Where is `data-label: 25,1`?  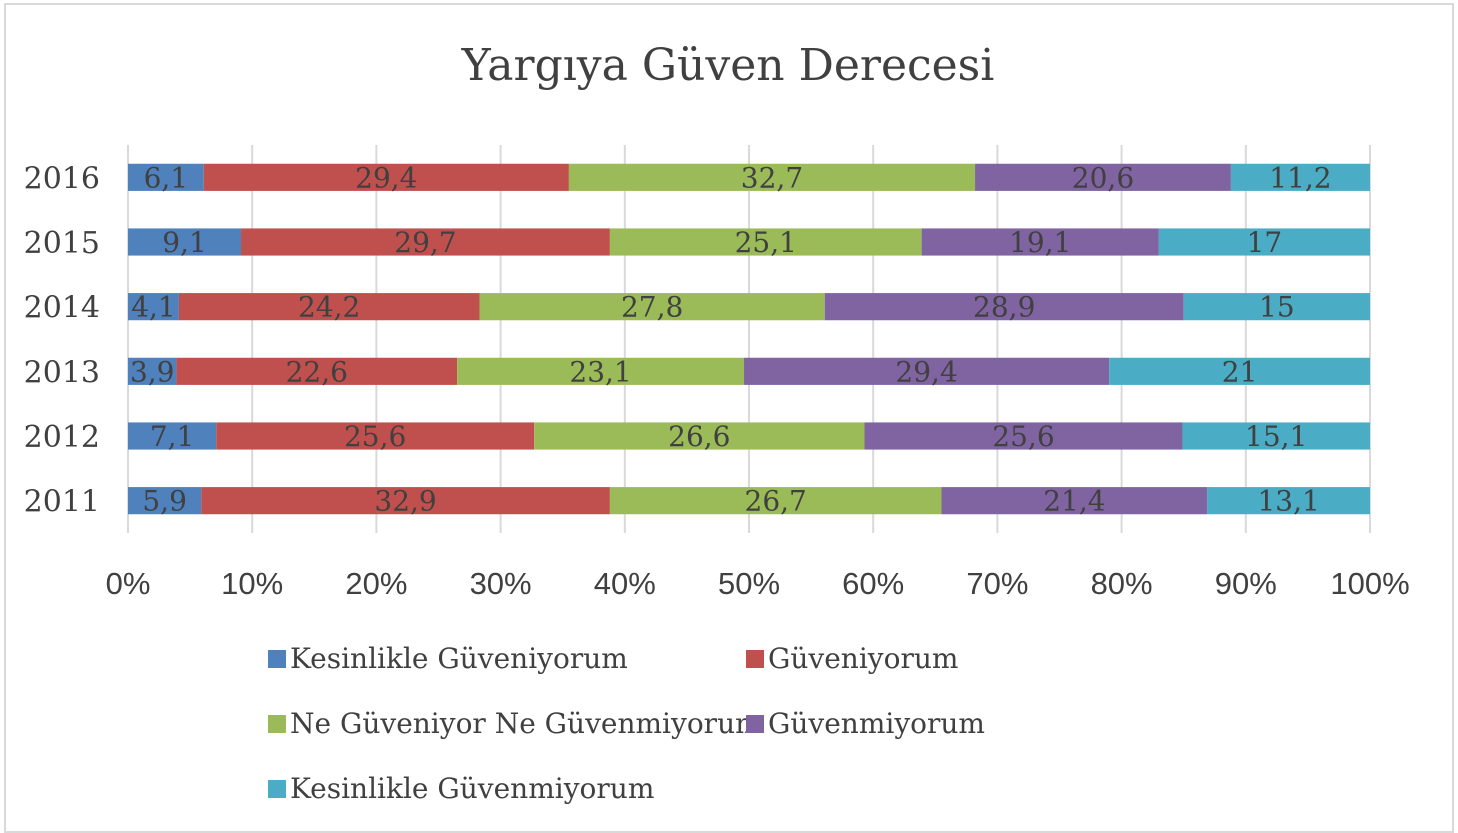
data-label: 25,1 is located at coordinates (766, 242).